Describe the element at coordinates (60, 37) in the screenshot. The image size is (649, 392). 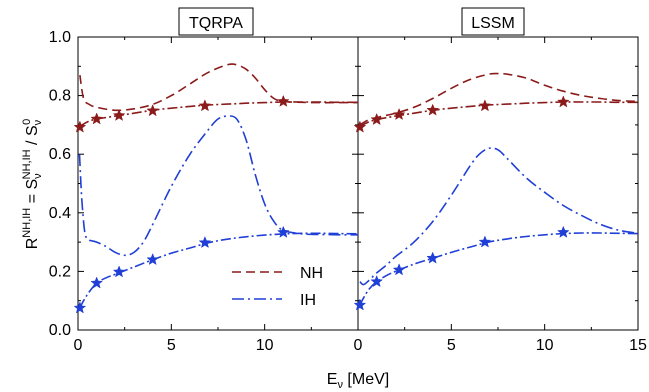
I see `y-tick-label: 1.0` at that location.